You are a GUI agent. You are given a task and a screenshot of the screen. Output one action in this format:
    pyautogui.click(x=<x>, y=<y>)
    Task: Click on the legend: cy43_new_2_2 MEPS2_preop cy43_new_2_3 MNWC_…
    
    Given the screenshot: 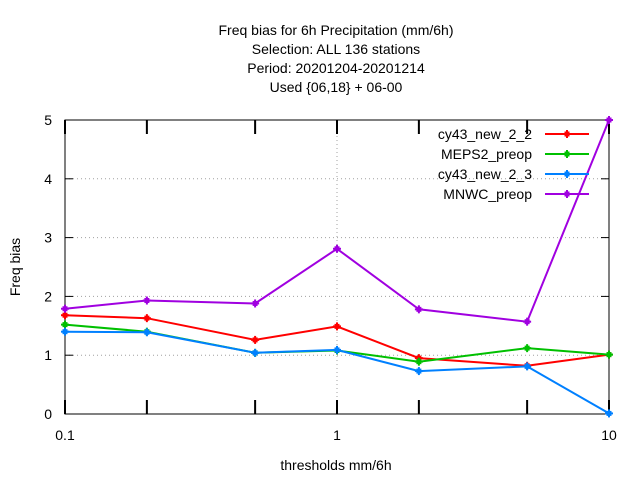 What is the action you would take?
    pyautogui.click(x=513, y=164)
    